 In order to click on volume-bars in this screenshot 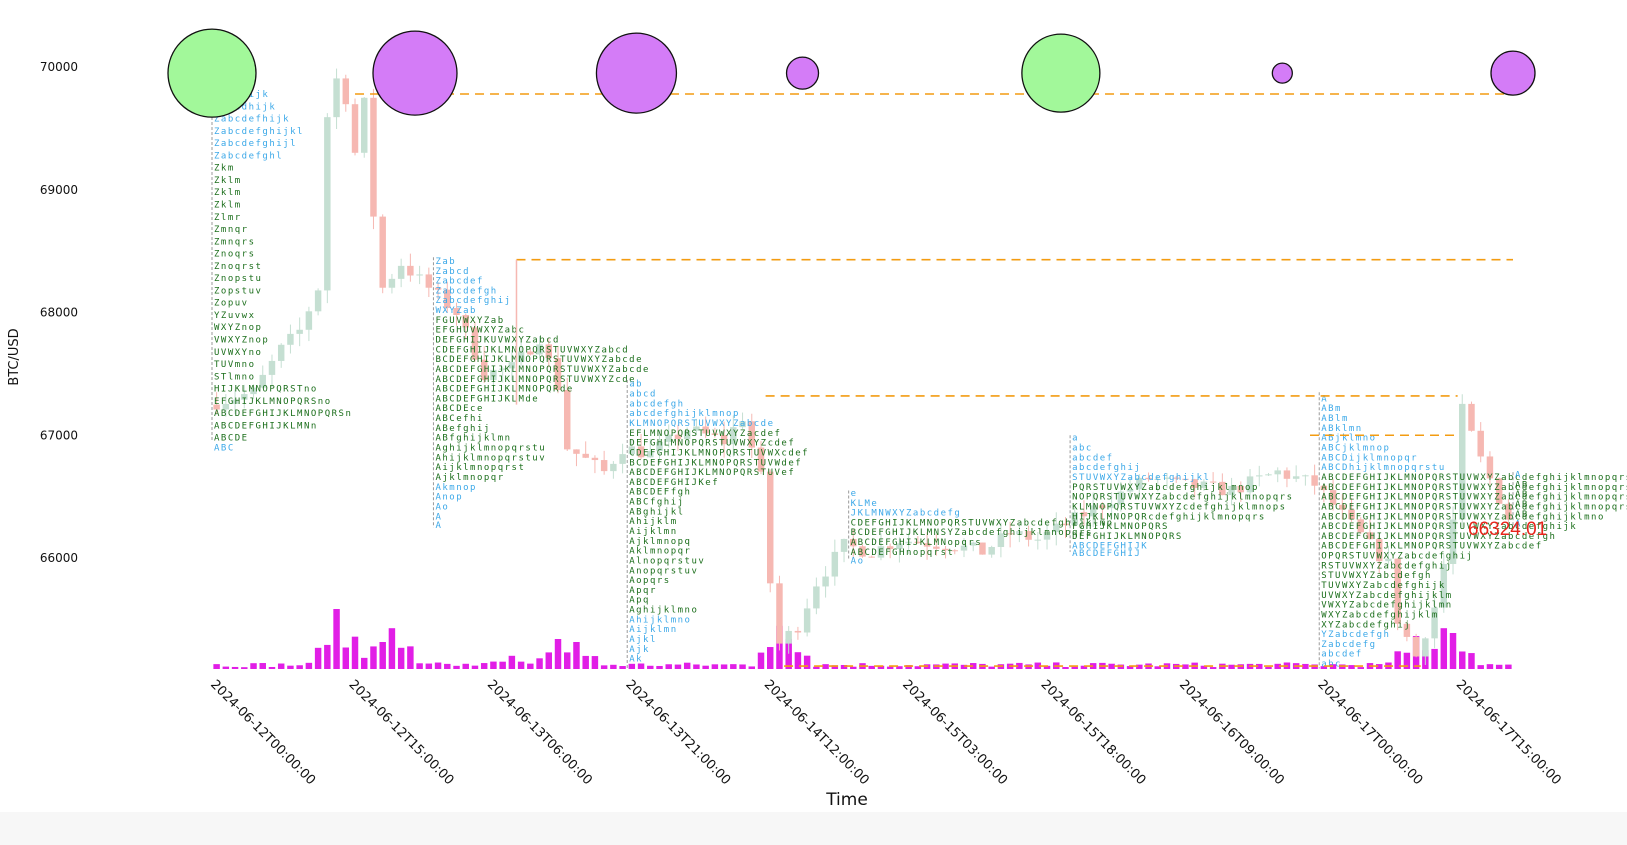, I will do `click(862, 639)`.